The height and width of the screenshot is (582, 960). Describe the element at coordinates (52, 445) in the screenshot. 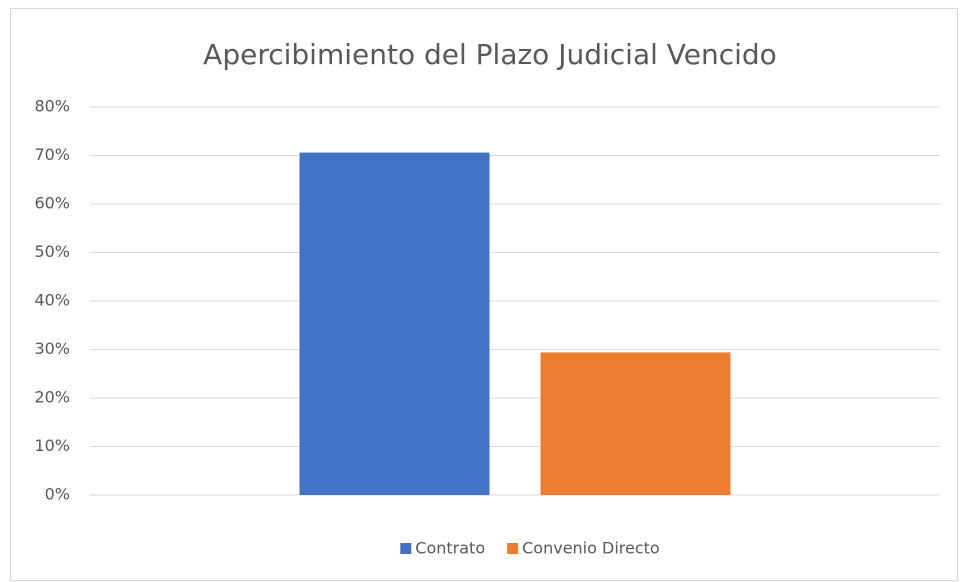

I see `y-tick-label: 10%` at that location.